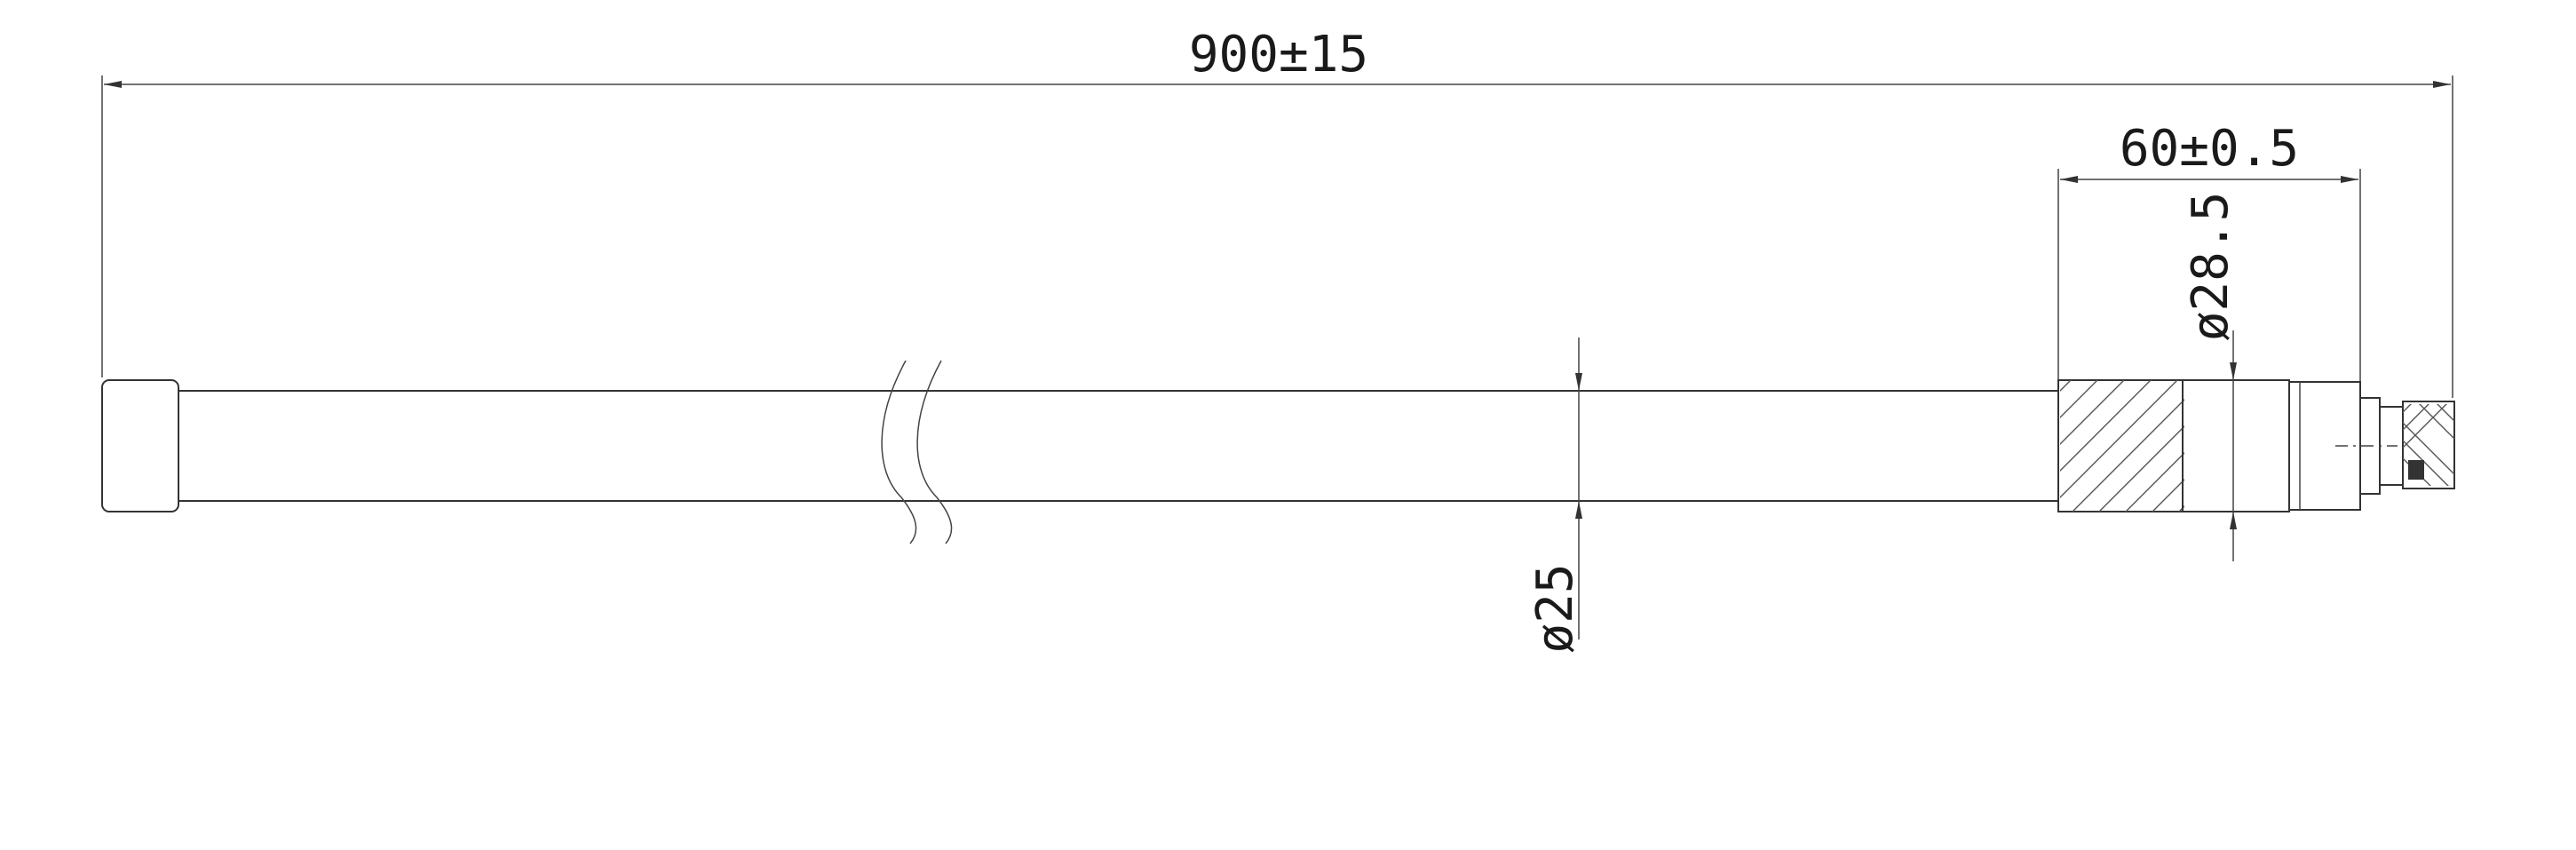 This screenshot has height=850, width=2576. I want to click on base-diameter-label: ø28.5, so click(2210, 267).